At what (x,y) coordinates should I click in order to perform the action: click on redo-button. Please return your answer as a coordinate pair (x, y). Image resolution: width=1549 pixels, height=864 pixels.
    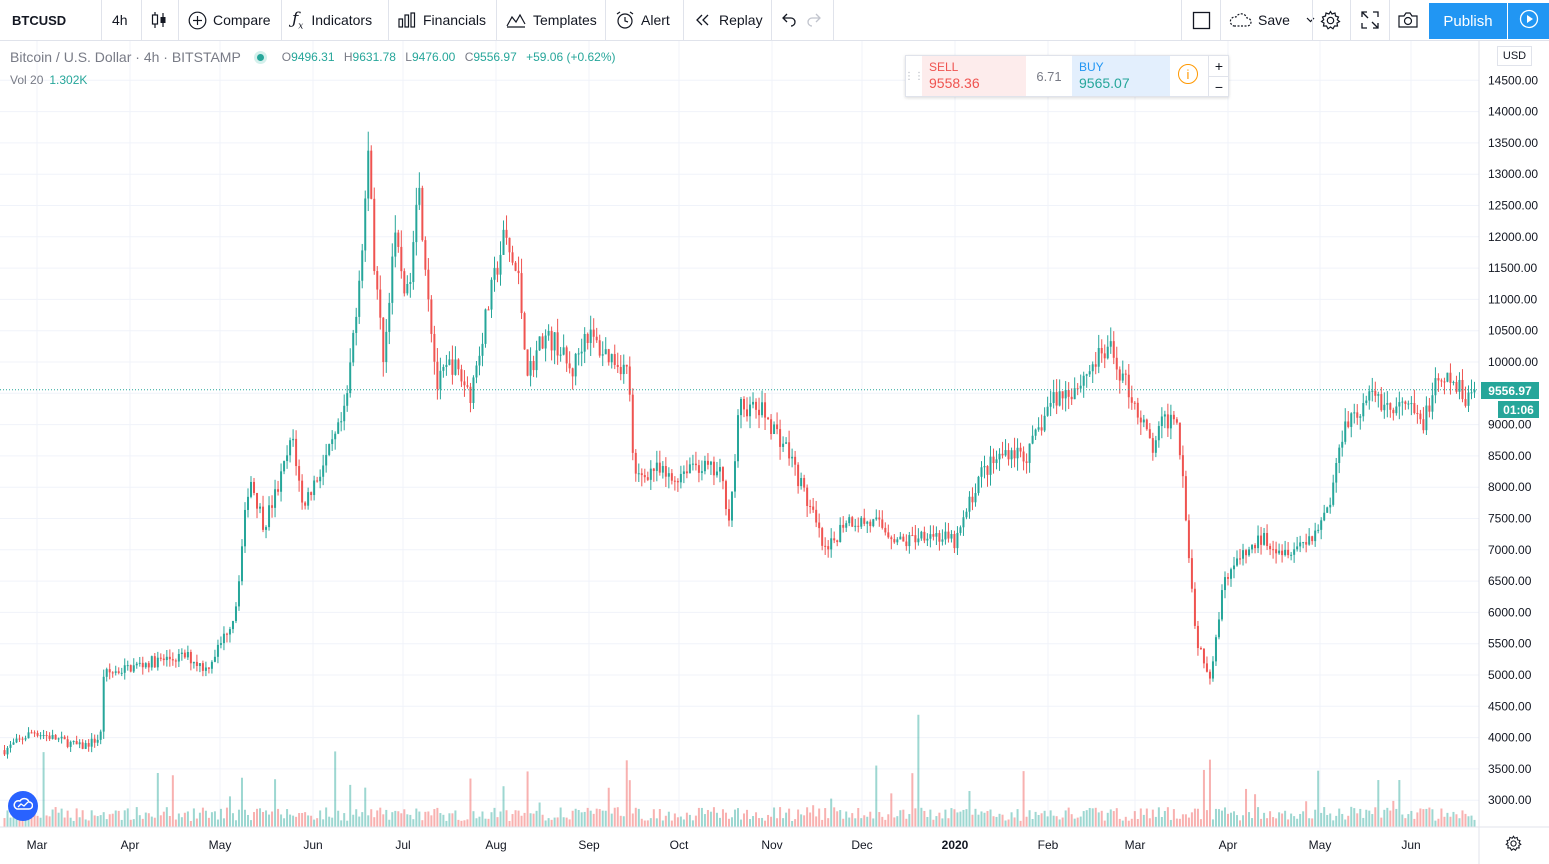
    Looking at the image, I should click on (815, 20).